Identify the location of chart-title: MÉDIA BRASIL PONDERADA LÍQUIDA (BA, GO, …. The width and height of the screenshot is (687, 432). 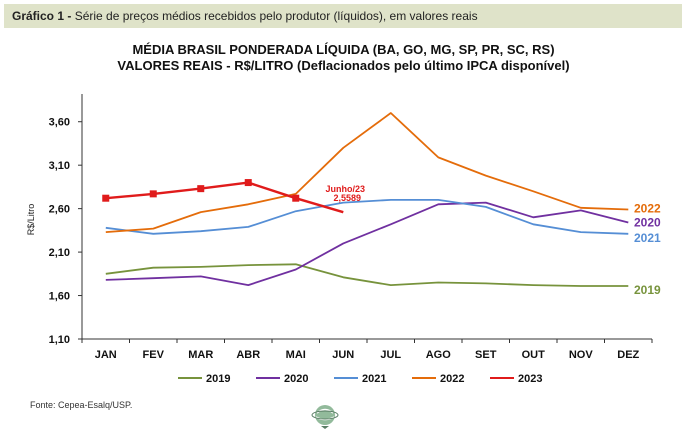
(343, 49).